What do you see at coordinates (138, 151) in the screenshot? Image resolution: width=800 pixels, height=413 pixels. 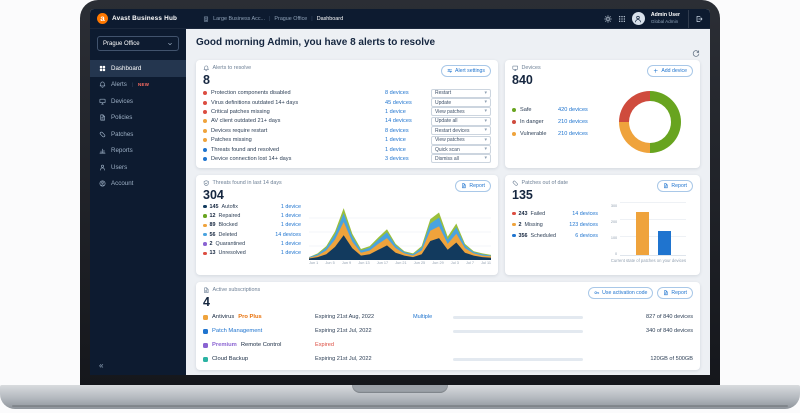 I see `sidebar-item-reports: Reports` at bounding box center [138, 151].